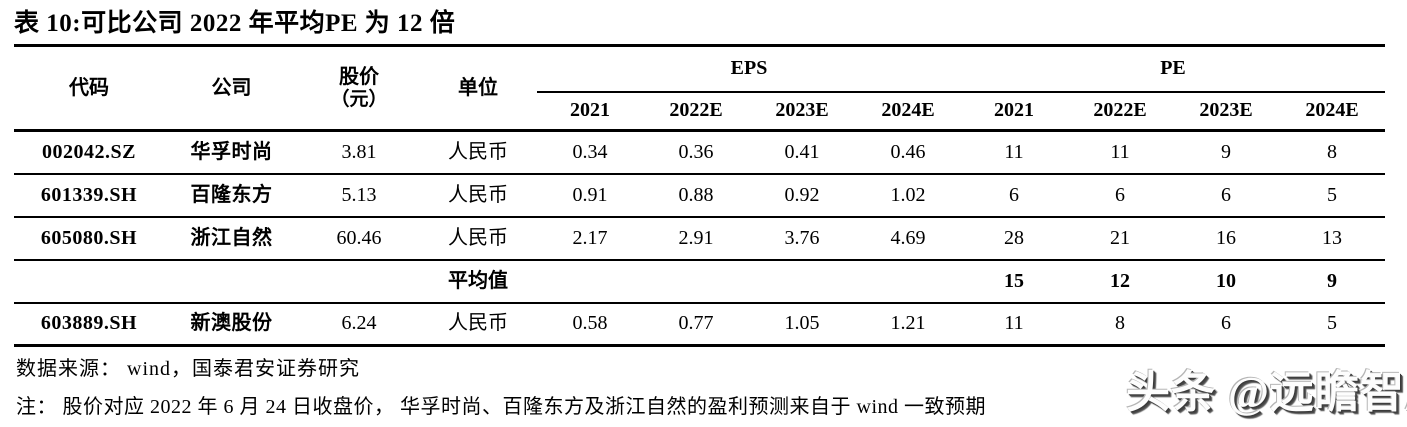  Describe the element at coordinates (231, 324) in the screenshot. I see `cell-company: 新澳股份` at that location.